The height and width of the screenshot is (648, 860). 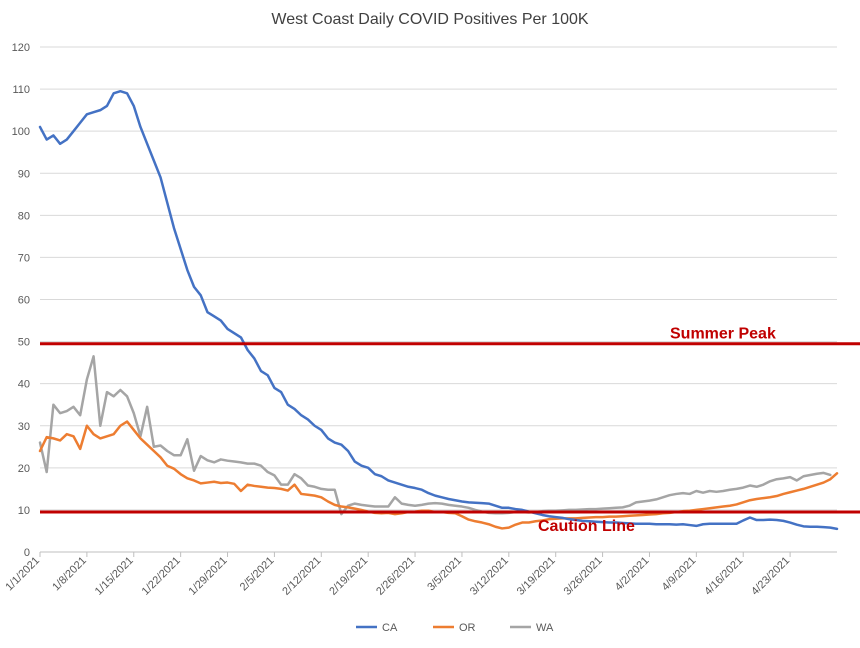 What do you see at coordinates (679, 574) in the screenshot?
I see `x-tick-label: 4/9/2021` at bounding box center [679, 574].